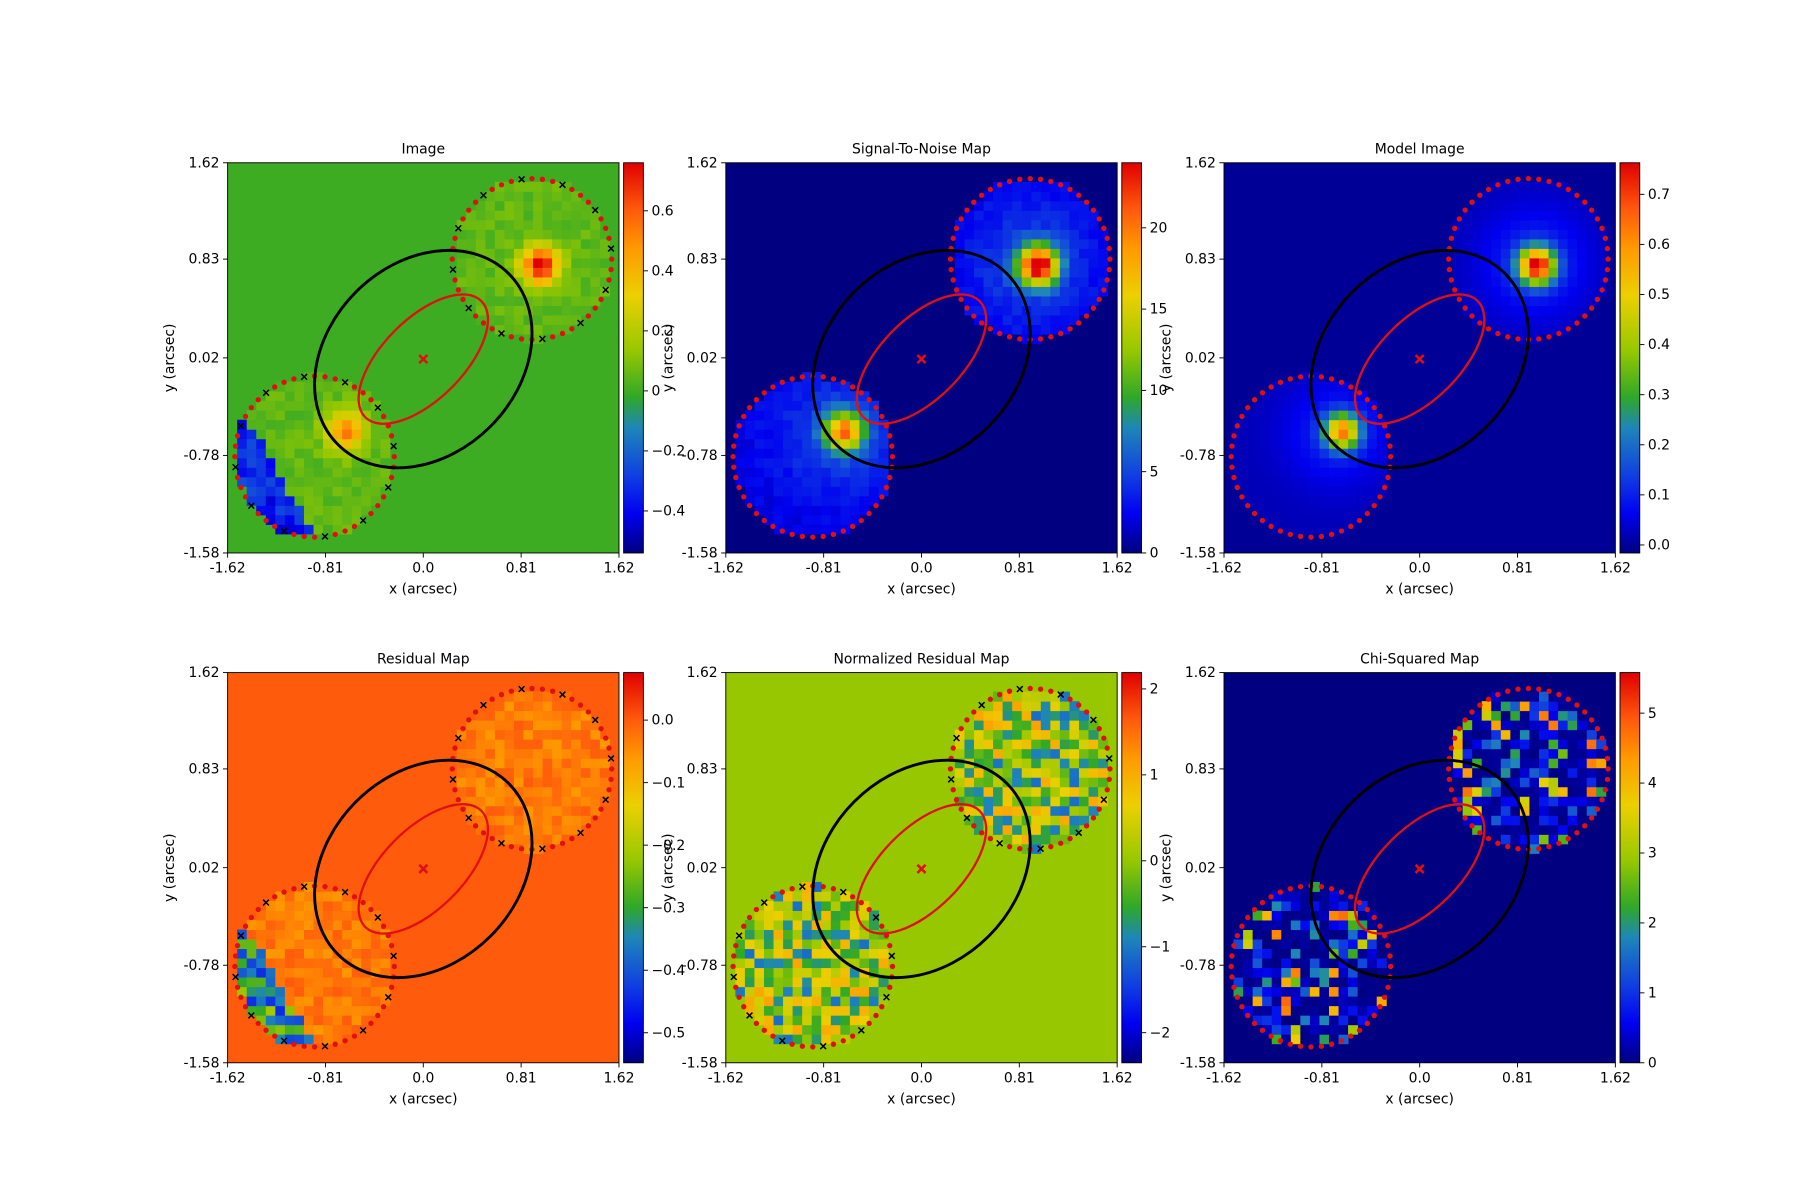 The width and height of the screenshot is (1800, 1200). What do you see at coordinates (201, 456) in the screenshot?
I see `y-tick-label: -0.78` at bounding box center [201, 456].